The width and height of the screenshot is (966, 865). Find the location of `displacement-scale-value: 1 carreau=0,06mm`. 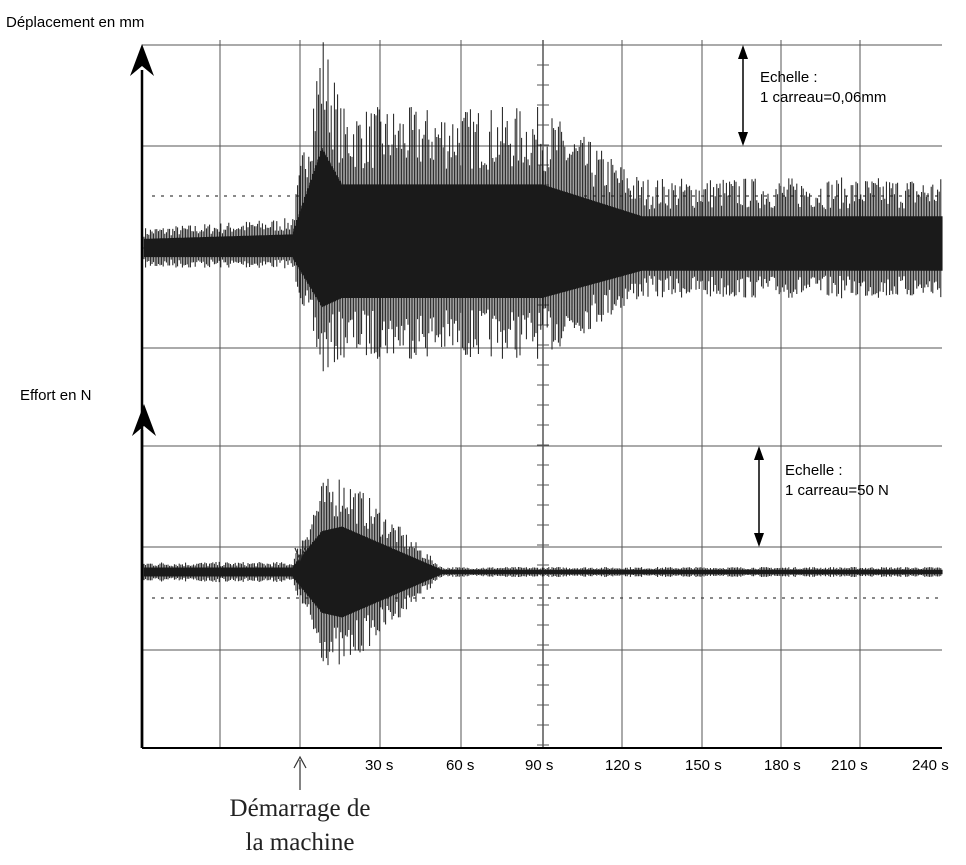

displacement-scale-value: 1 carreau=0,06mm is located at coordinates (823, 97).